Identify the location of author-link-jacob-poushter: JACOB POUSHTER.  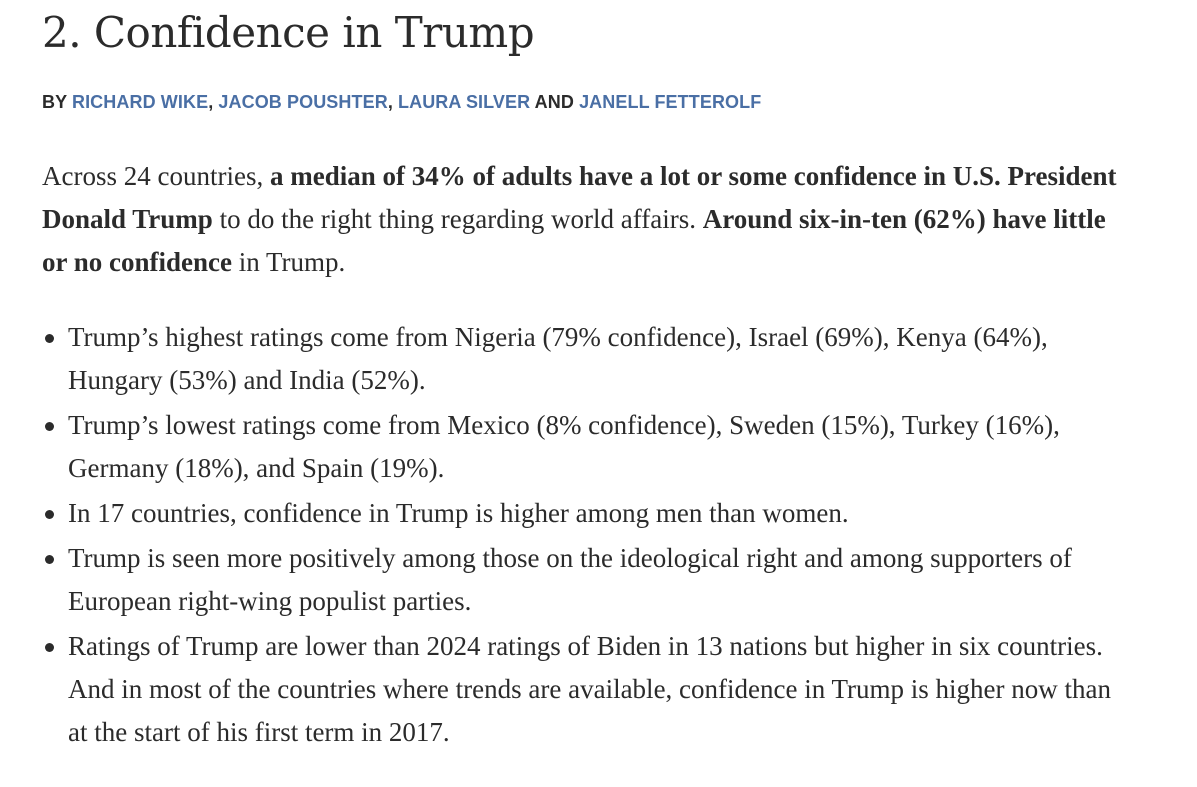
(303, 102).